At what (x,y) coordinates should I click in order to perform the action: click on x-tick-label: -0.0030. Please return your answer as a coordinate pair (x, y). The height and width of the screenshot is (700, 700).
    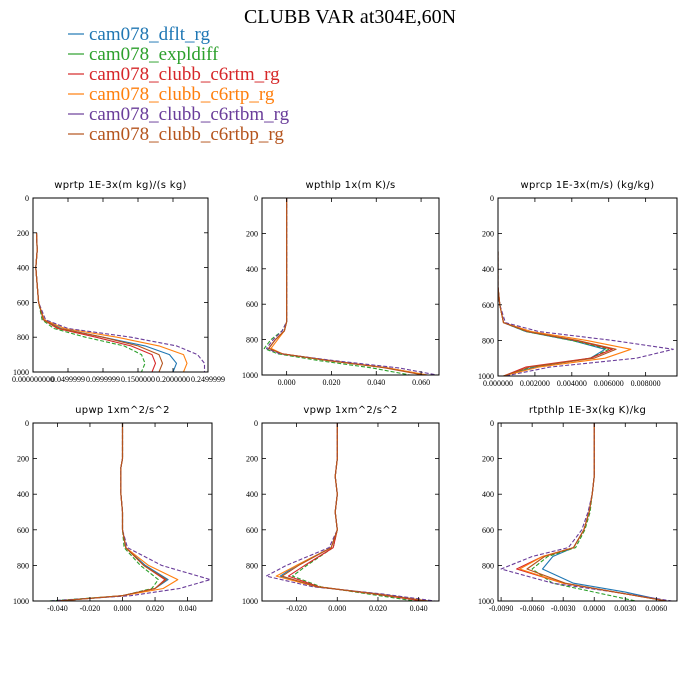
    Looking at the image, I should click on (563, 608).